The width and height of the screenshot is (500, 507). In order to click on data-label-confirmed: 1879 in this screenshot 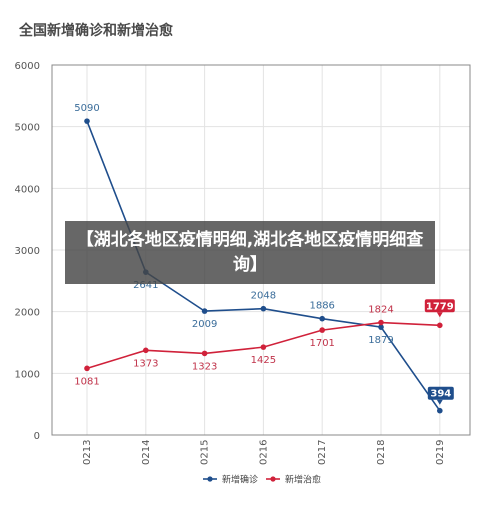, I will do `click(380, 340)`.